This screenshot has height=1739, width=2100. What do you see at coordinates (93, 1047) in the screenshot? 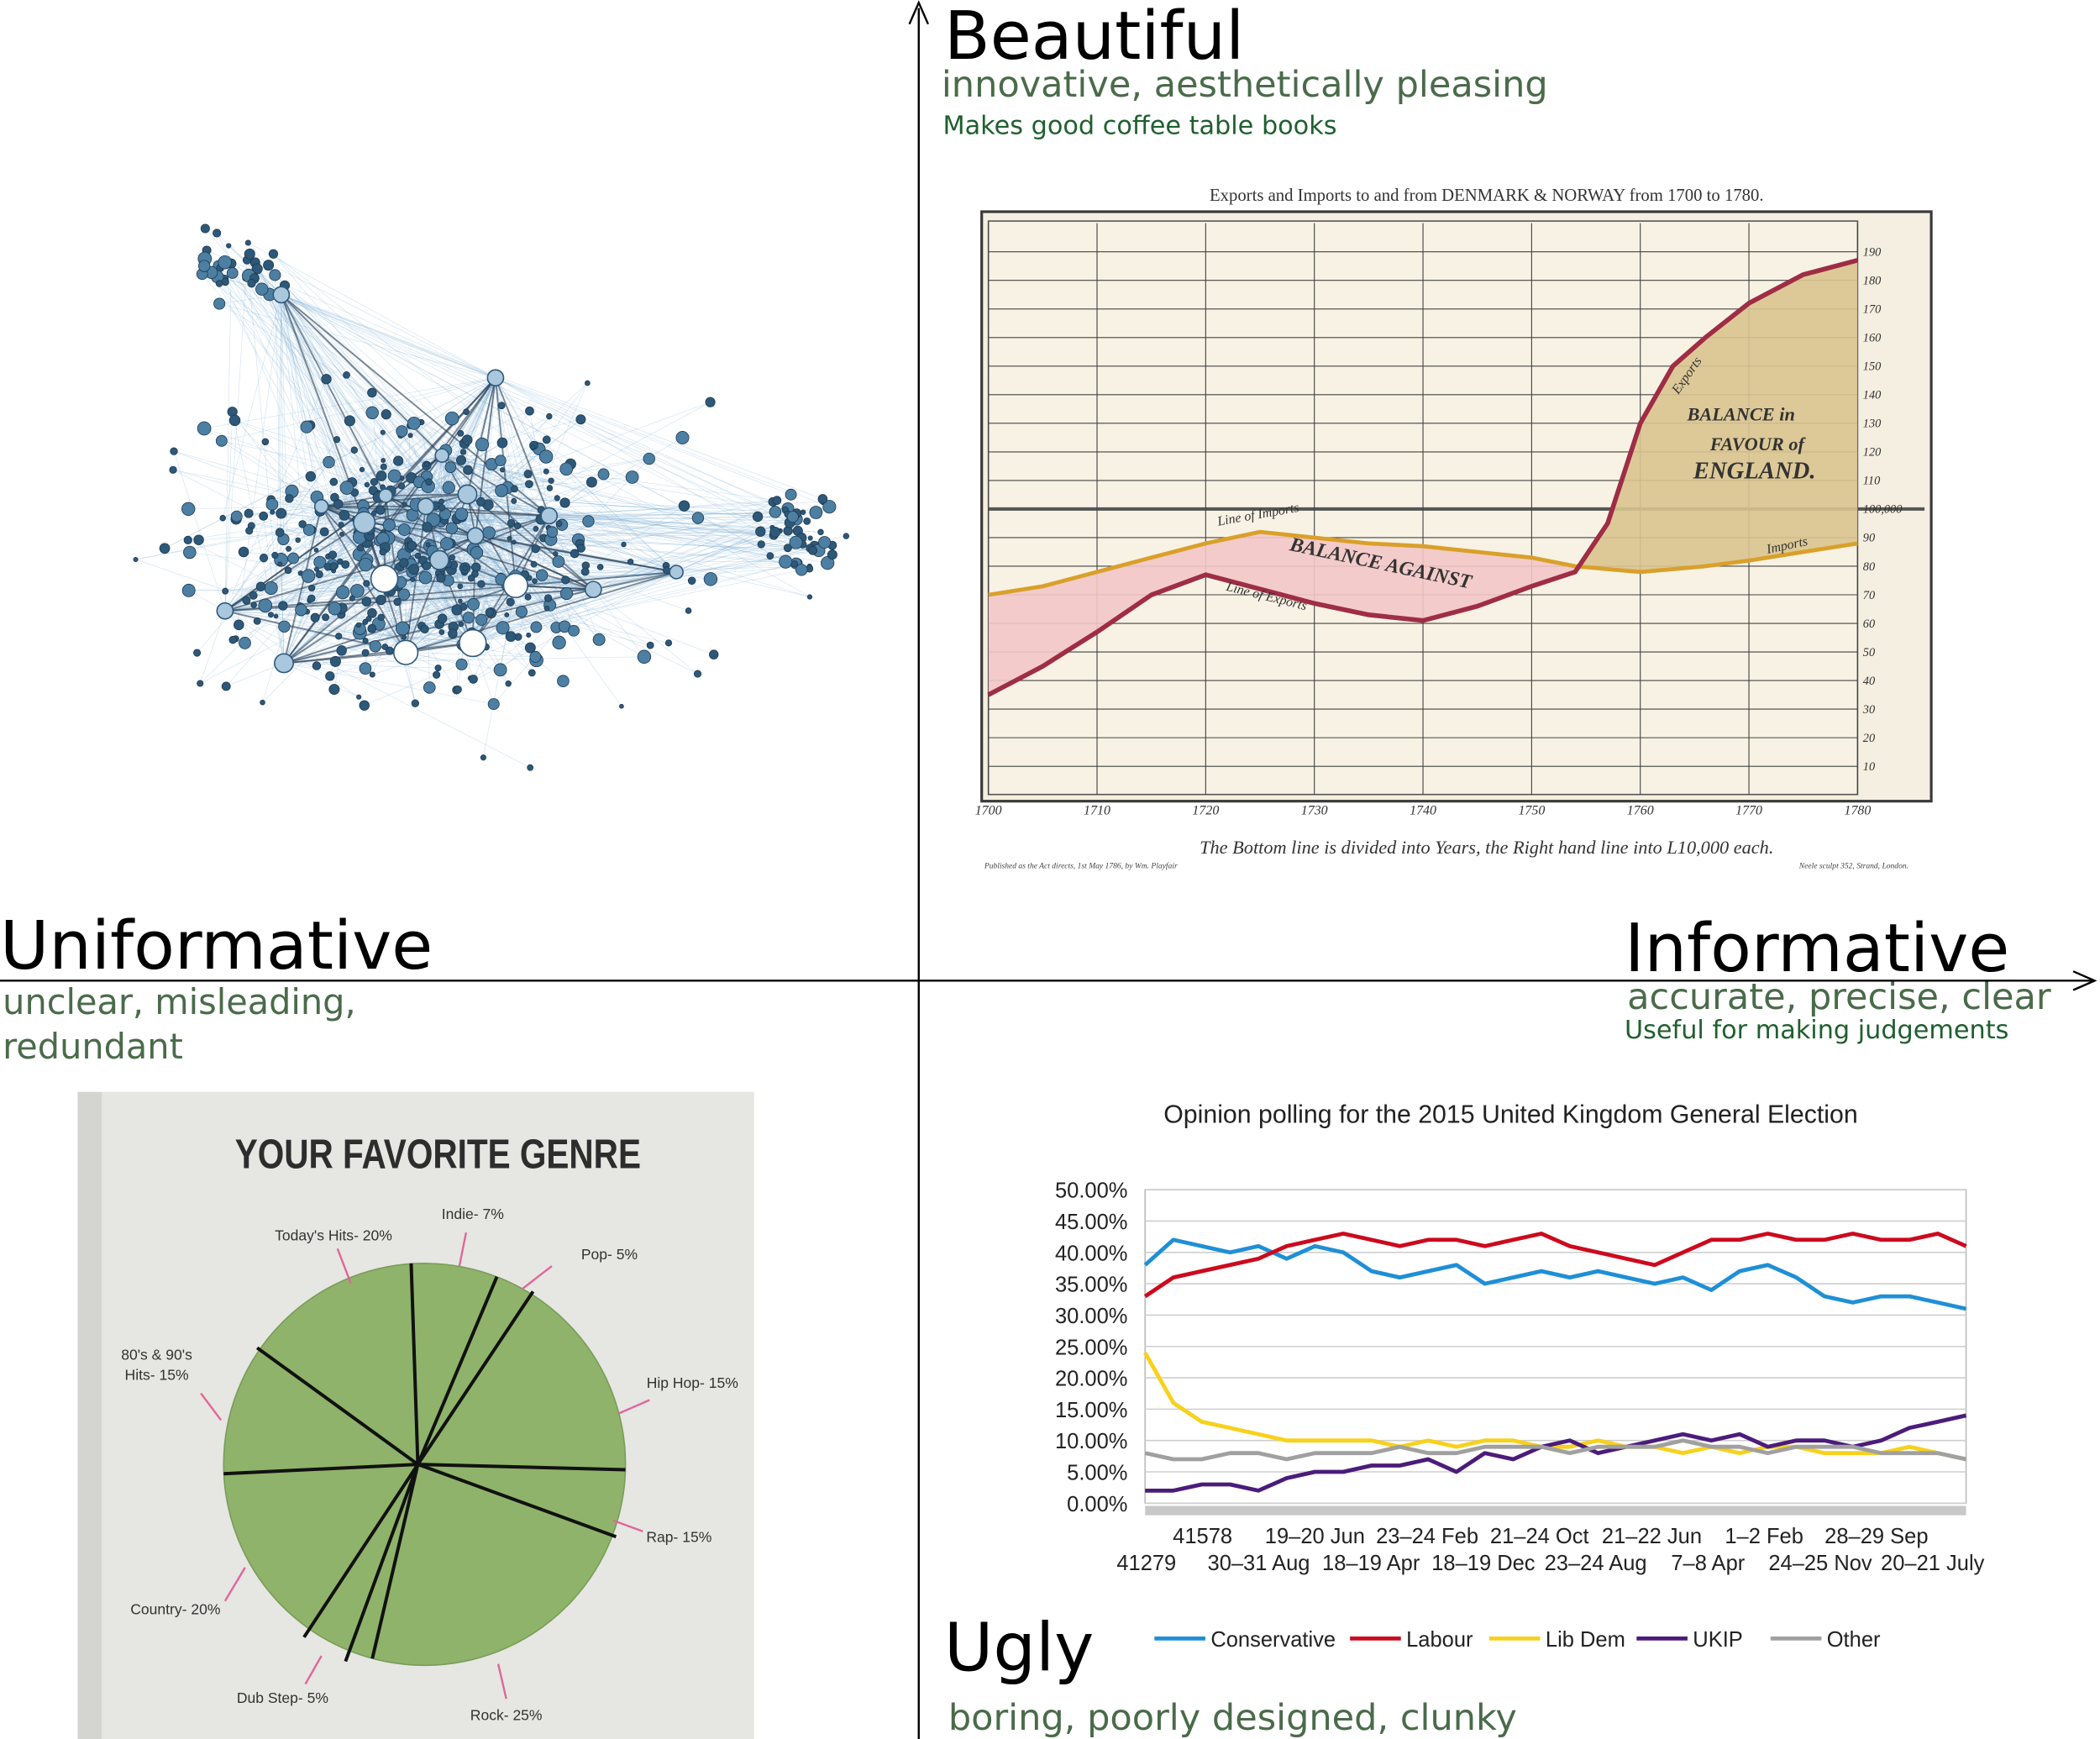
I see `axis-subtitle: redundant` at bounding box center [93, 1047].